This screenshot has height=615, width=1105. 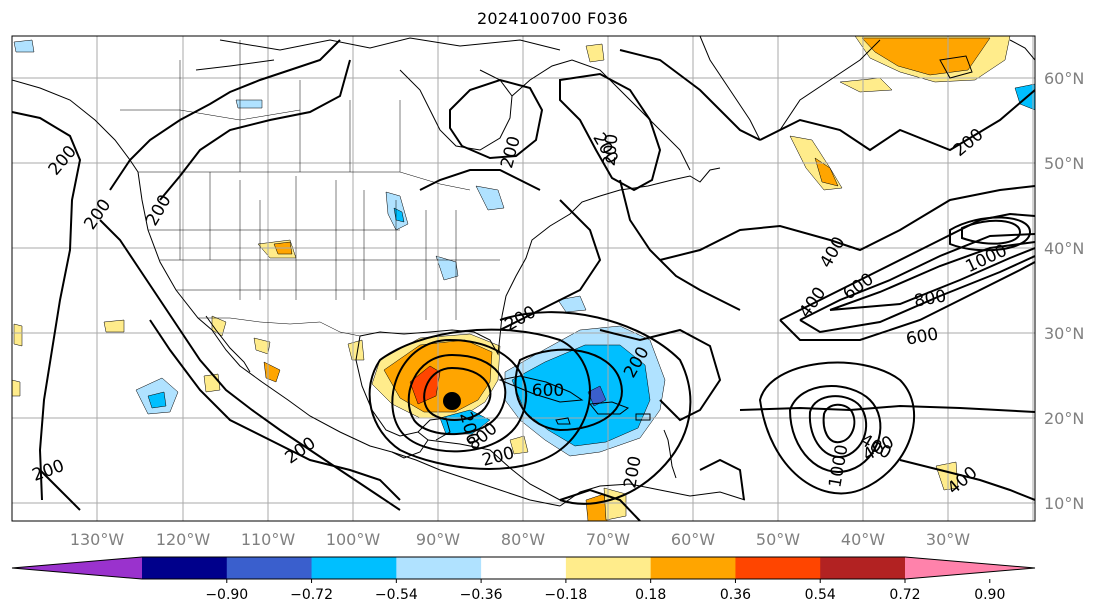 What do you see at coordinates (897, 120) in the screenshot?
I see `contour-greenland` at bounding box center [897, 120].